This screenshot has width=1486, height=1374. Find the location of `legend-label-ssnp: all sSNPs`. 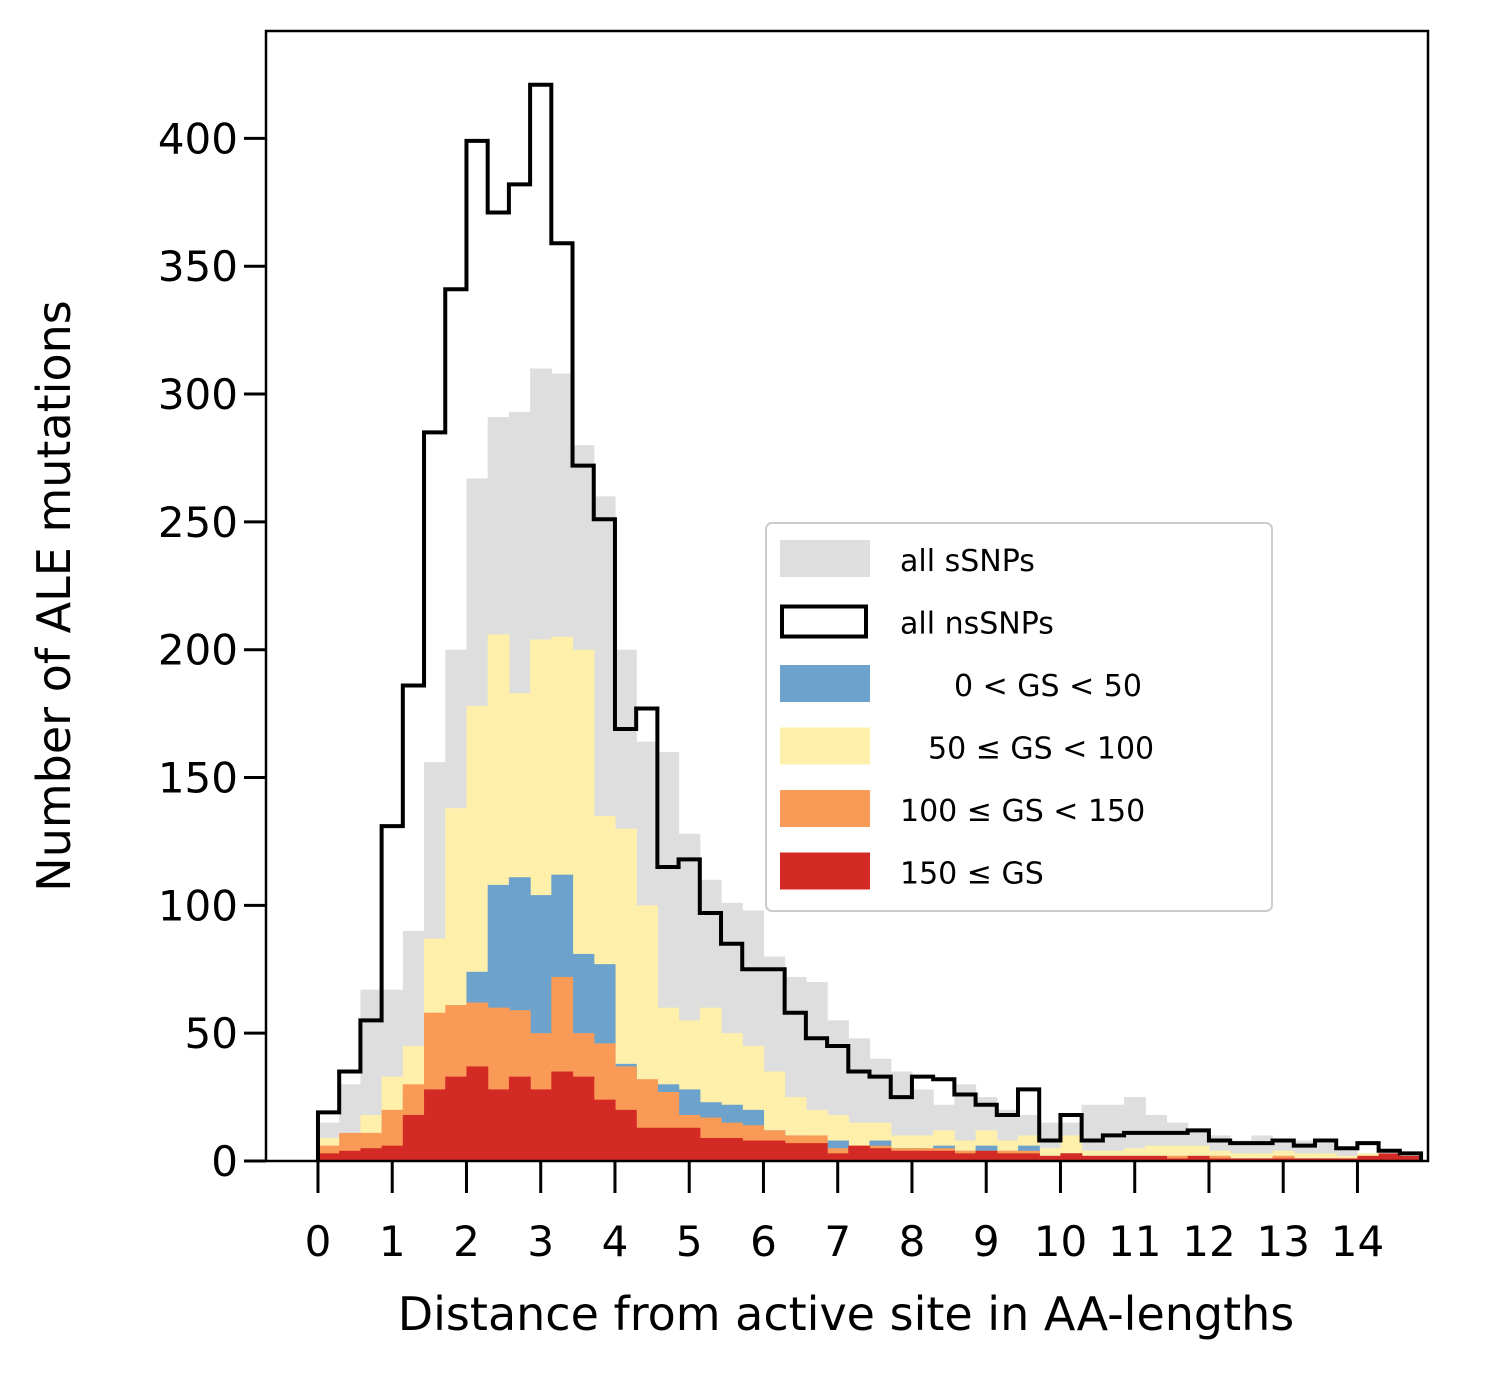

legend-label-ssnp: all sSNPs is located at coordinates (967, 561).